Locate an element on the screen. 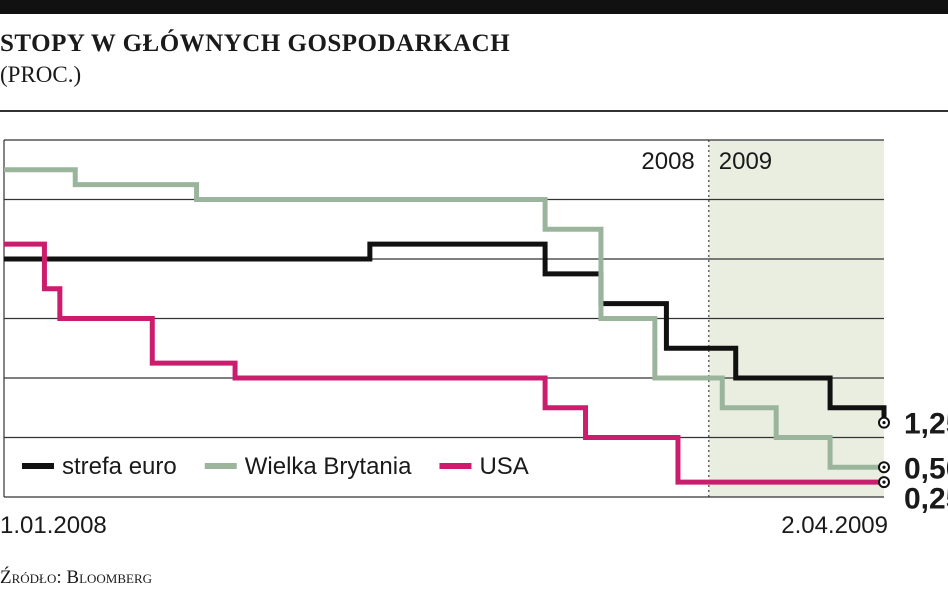  year-label-2008: 2008 is located at coordinates (667, 161).